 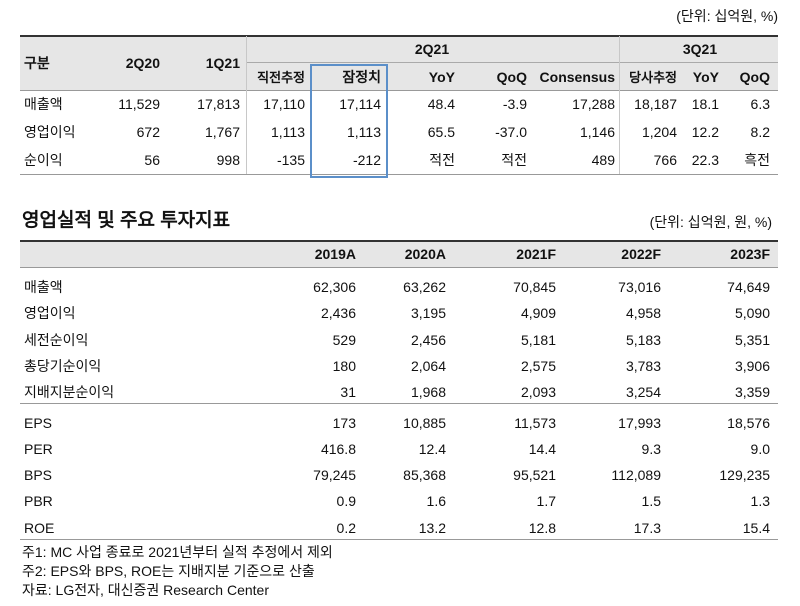 I want to click on cell: 11,573, so click(x=535, y=422).